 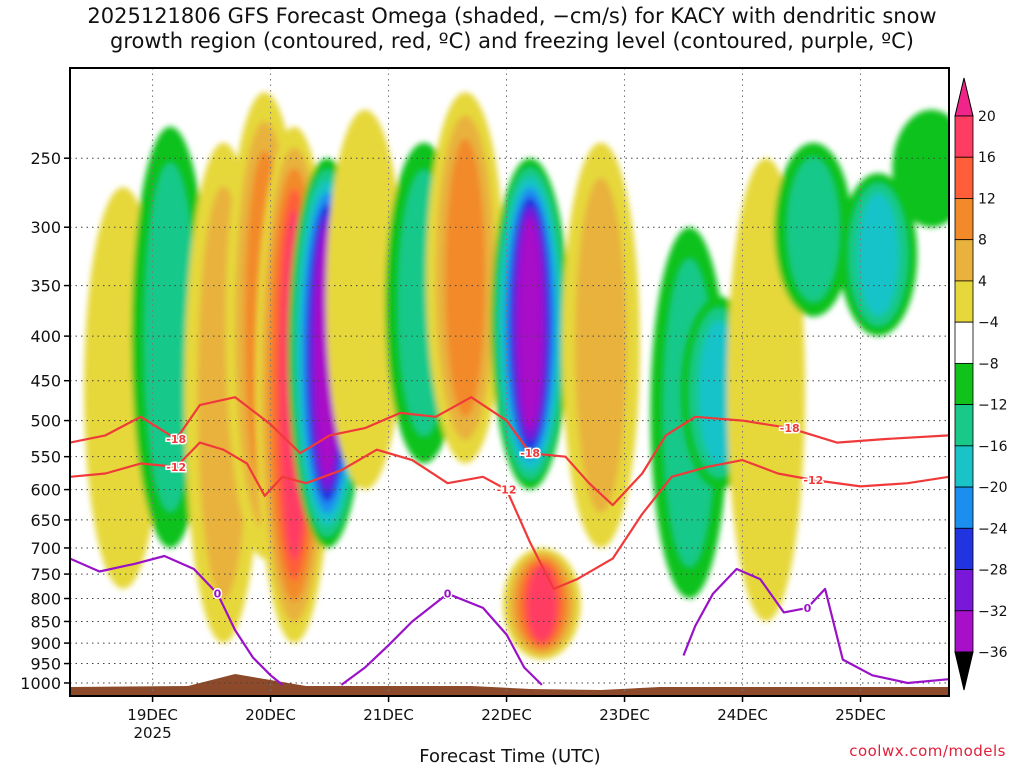 What do you see at coordinates (988, 364) in the screenshot?
I see `colorbar-label: −8` at bounding box center [988, 364].